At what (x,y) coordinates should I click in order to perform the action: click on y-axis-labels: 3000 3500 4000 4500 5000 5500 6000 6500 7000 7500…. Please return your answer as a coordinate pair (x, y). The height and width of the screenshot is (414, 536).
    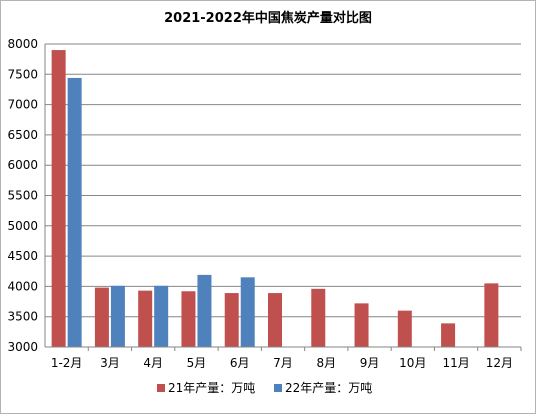
    Looking at the image, I should click on (22, 195).